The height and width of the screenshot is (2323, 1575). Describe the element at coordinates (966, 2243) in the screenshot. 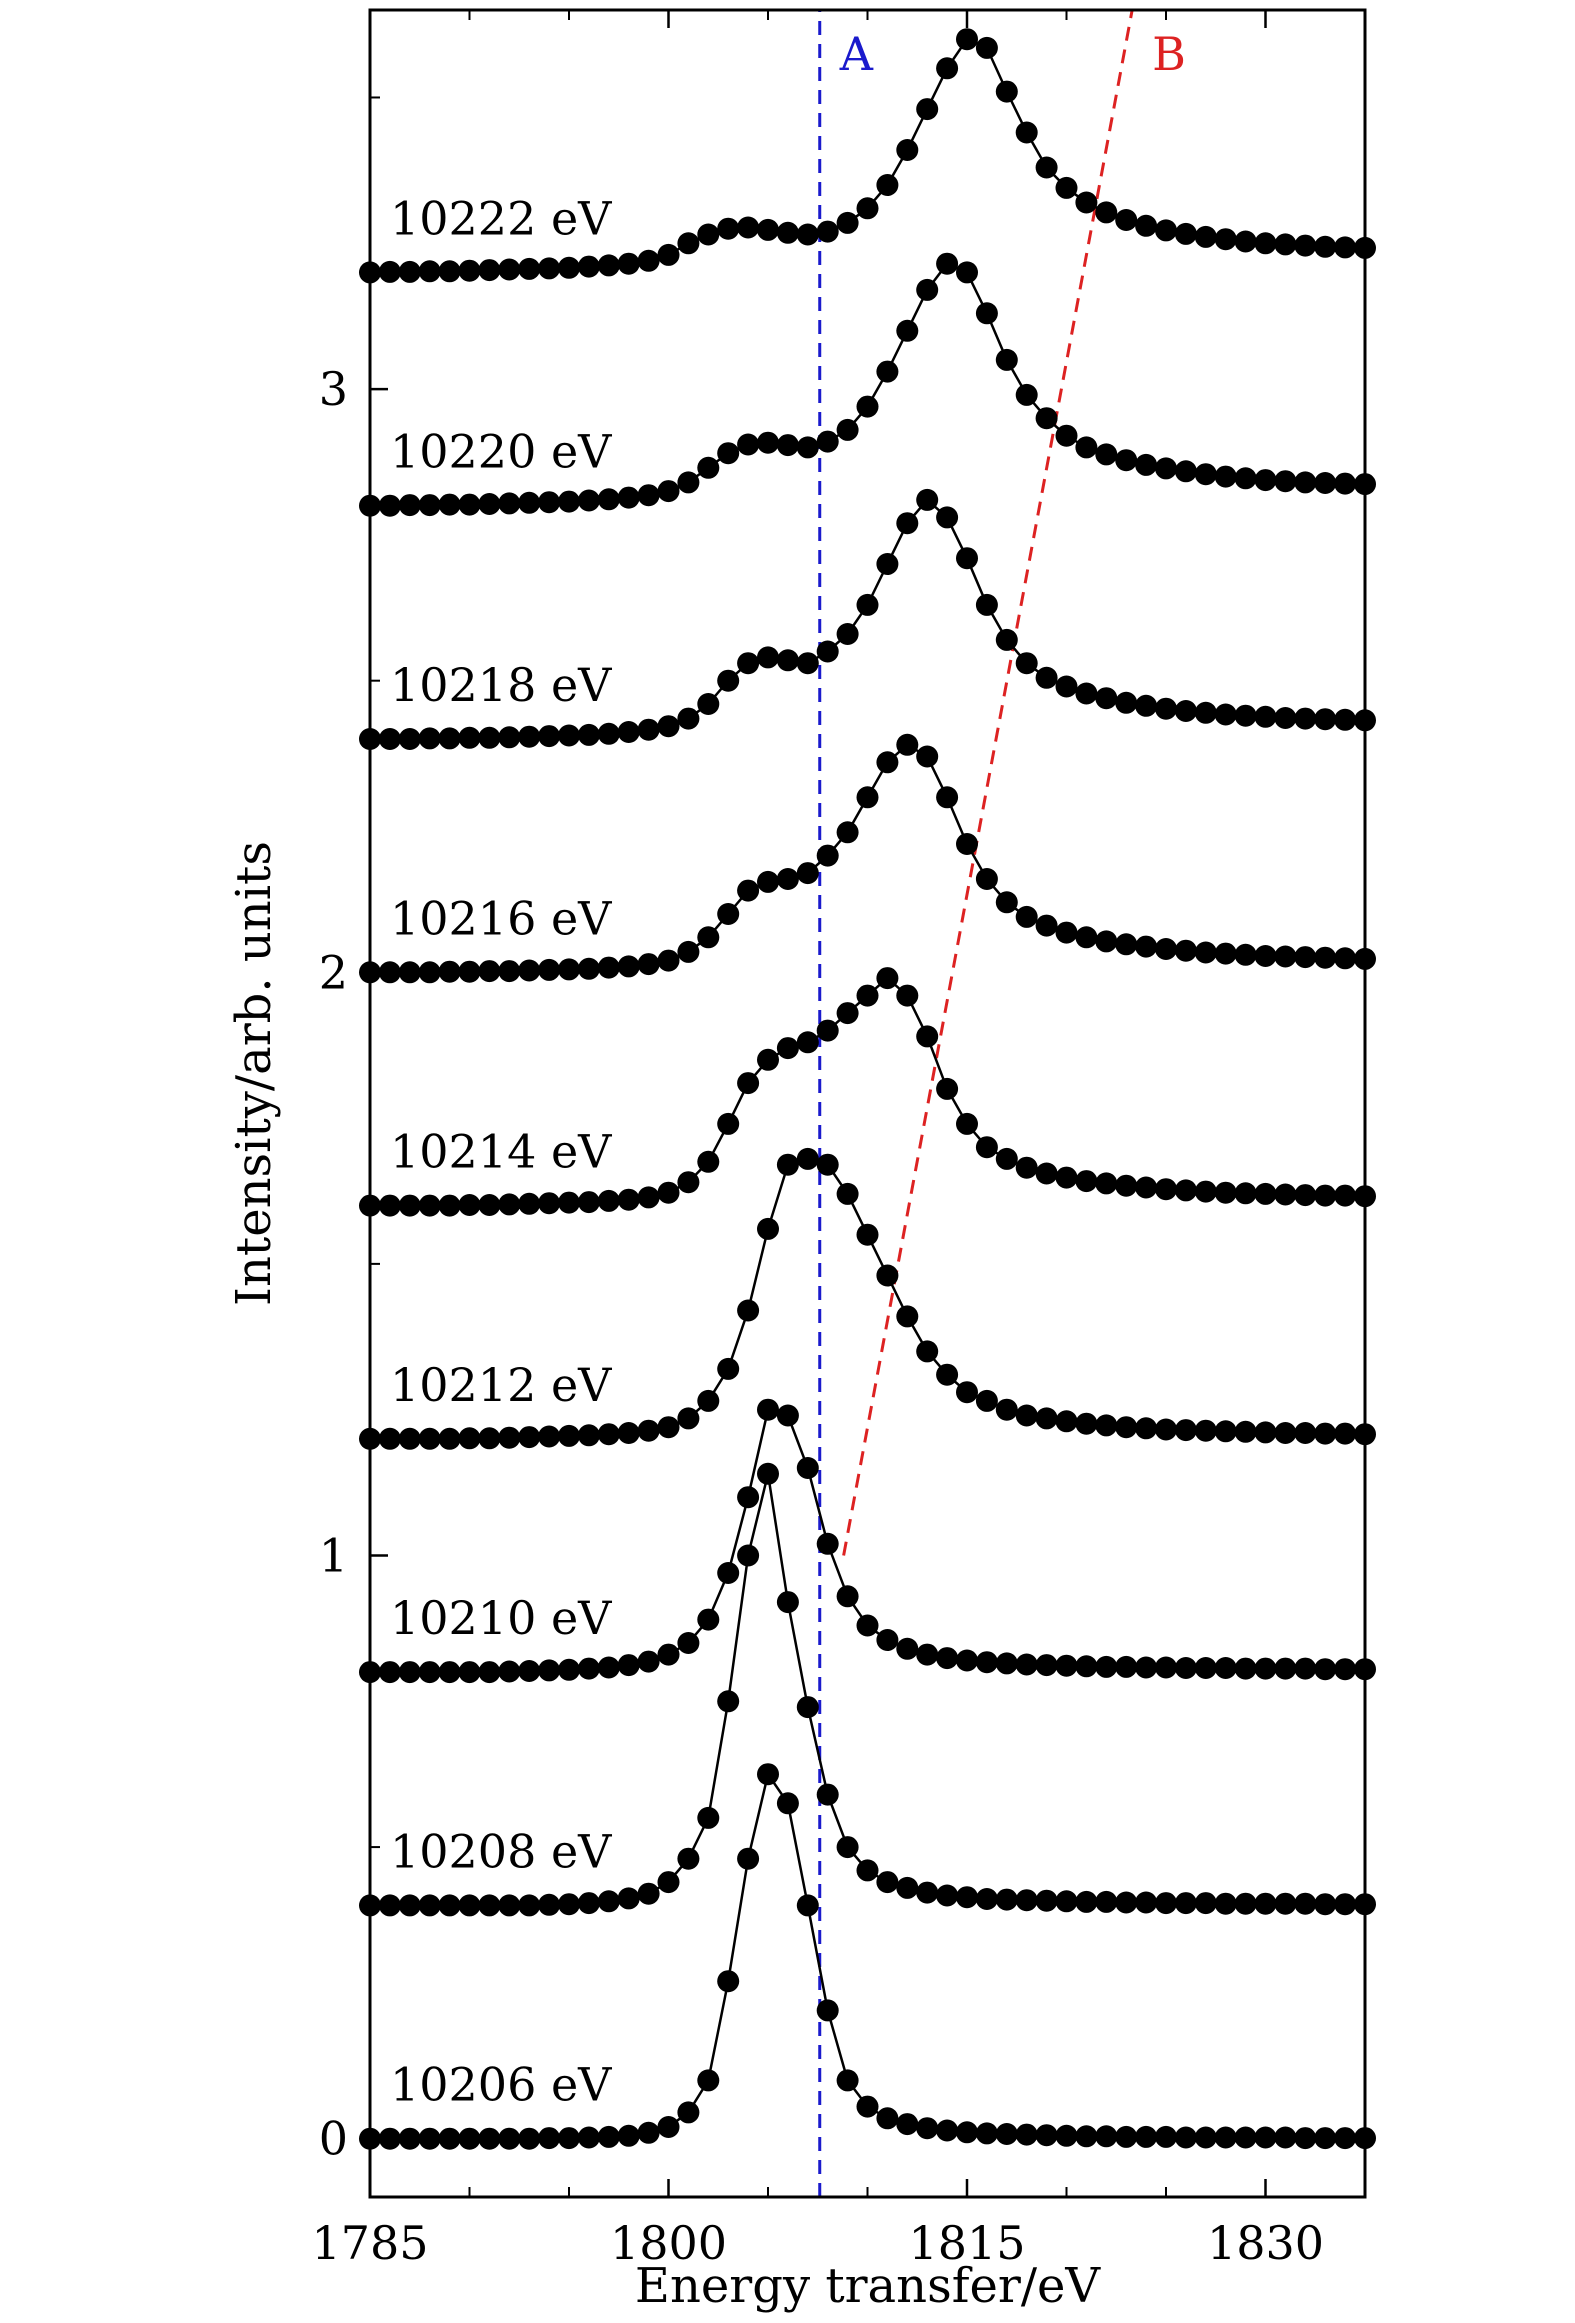

I see `x-tick-label: 1815` at that location.